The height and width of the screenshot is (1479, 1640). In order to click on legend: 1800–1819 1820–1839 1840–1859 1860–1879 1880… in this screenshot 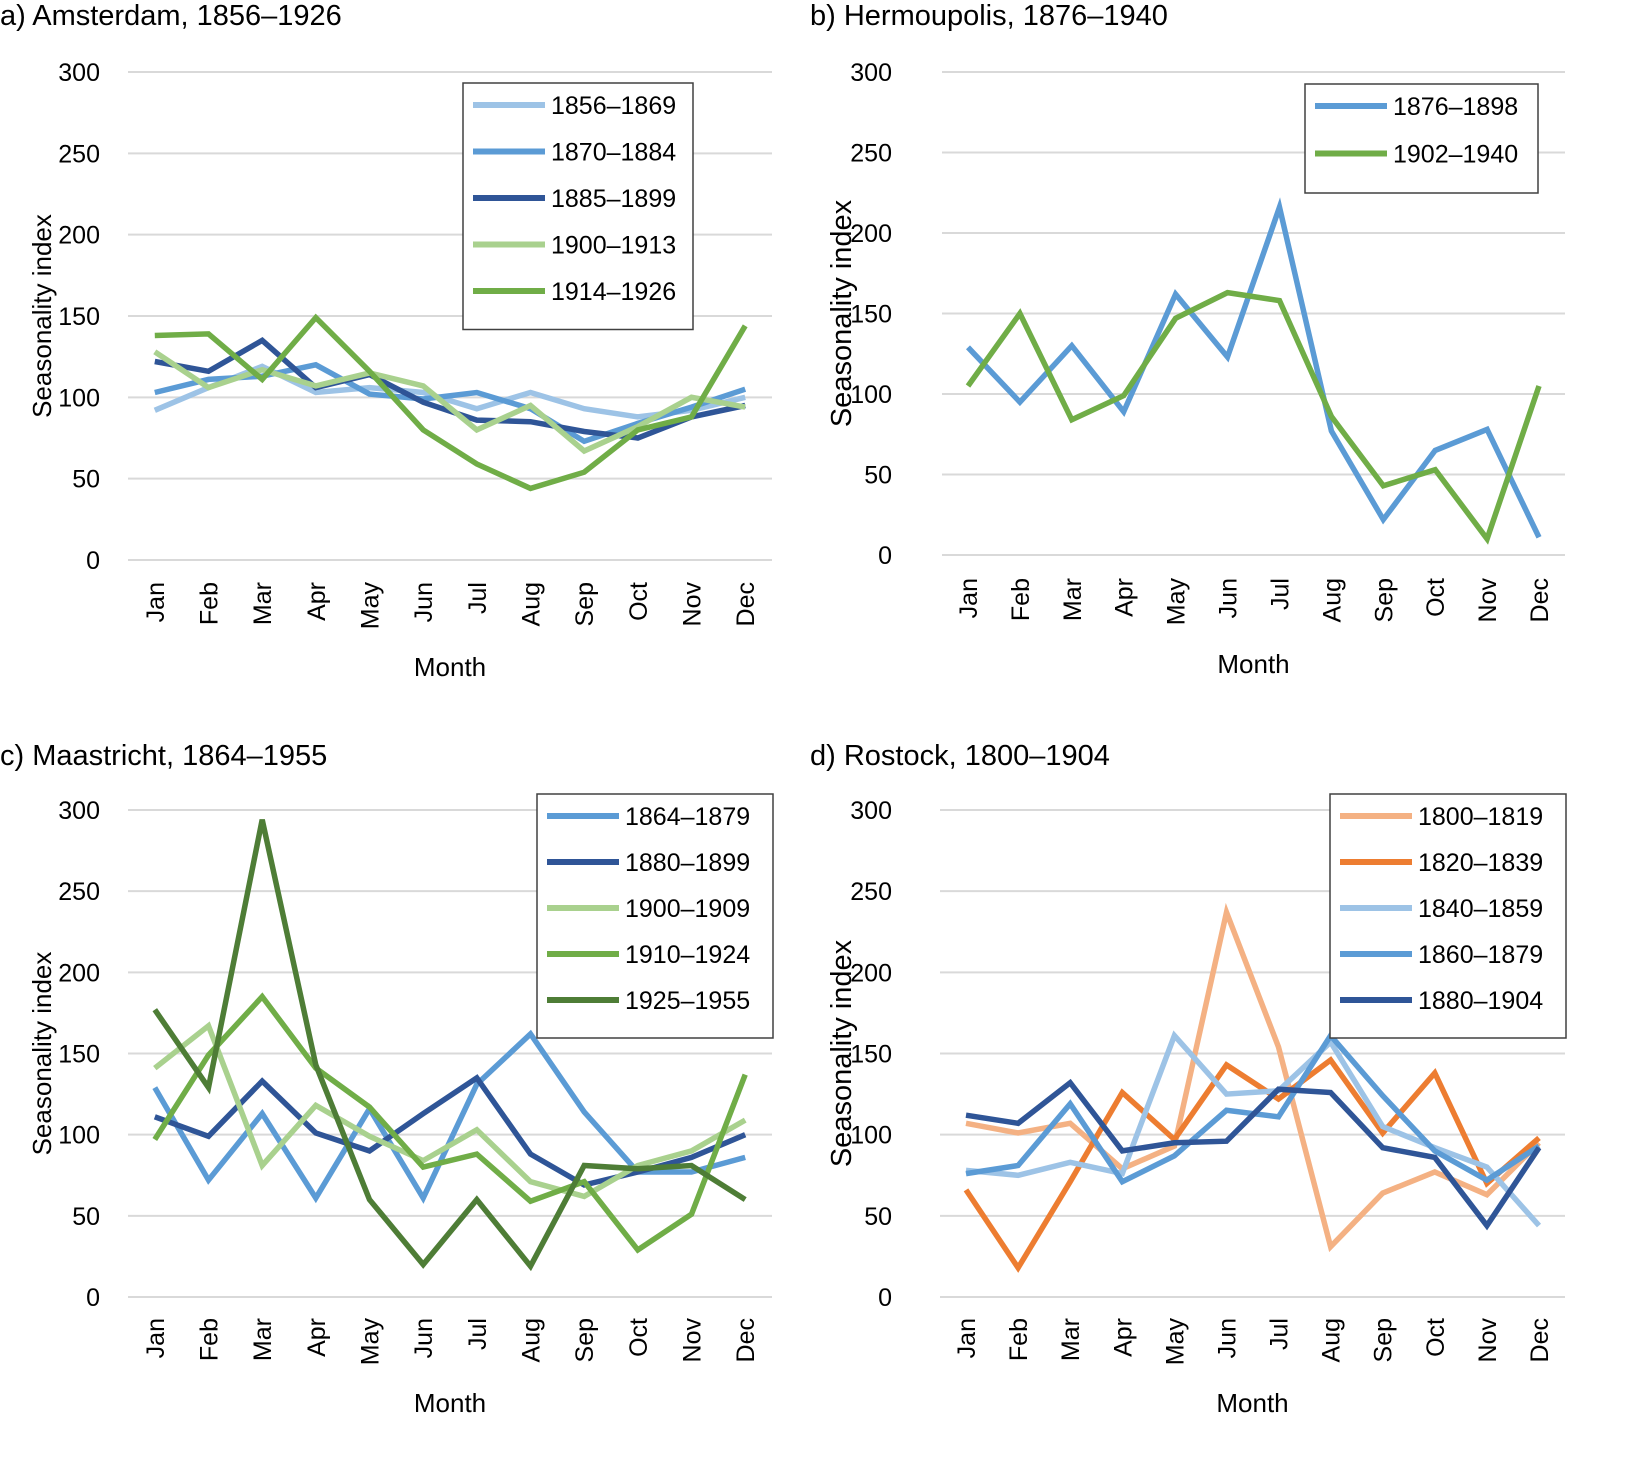, I will do `click(1448, 916)`.